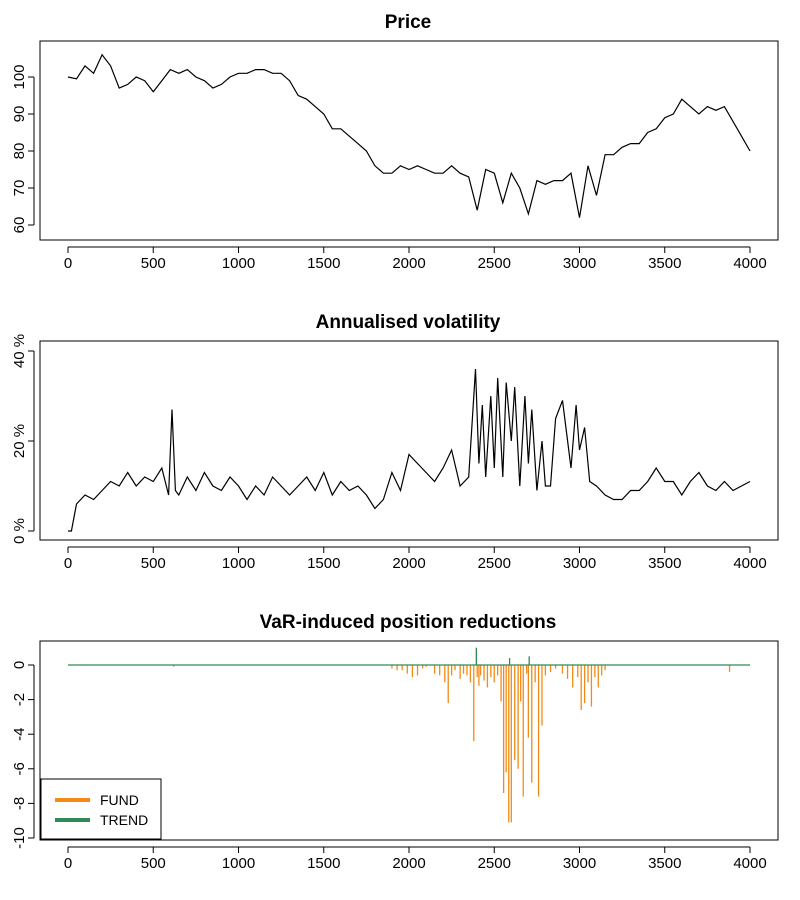 The image size is (800, 900). What do you see at coordinates (19, 225) in the screenshot?
I see `y-tick-label: 60` at bounding box center [19, 225].